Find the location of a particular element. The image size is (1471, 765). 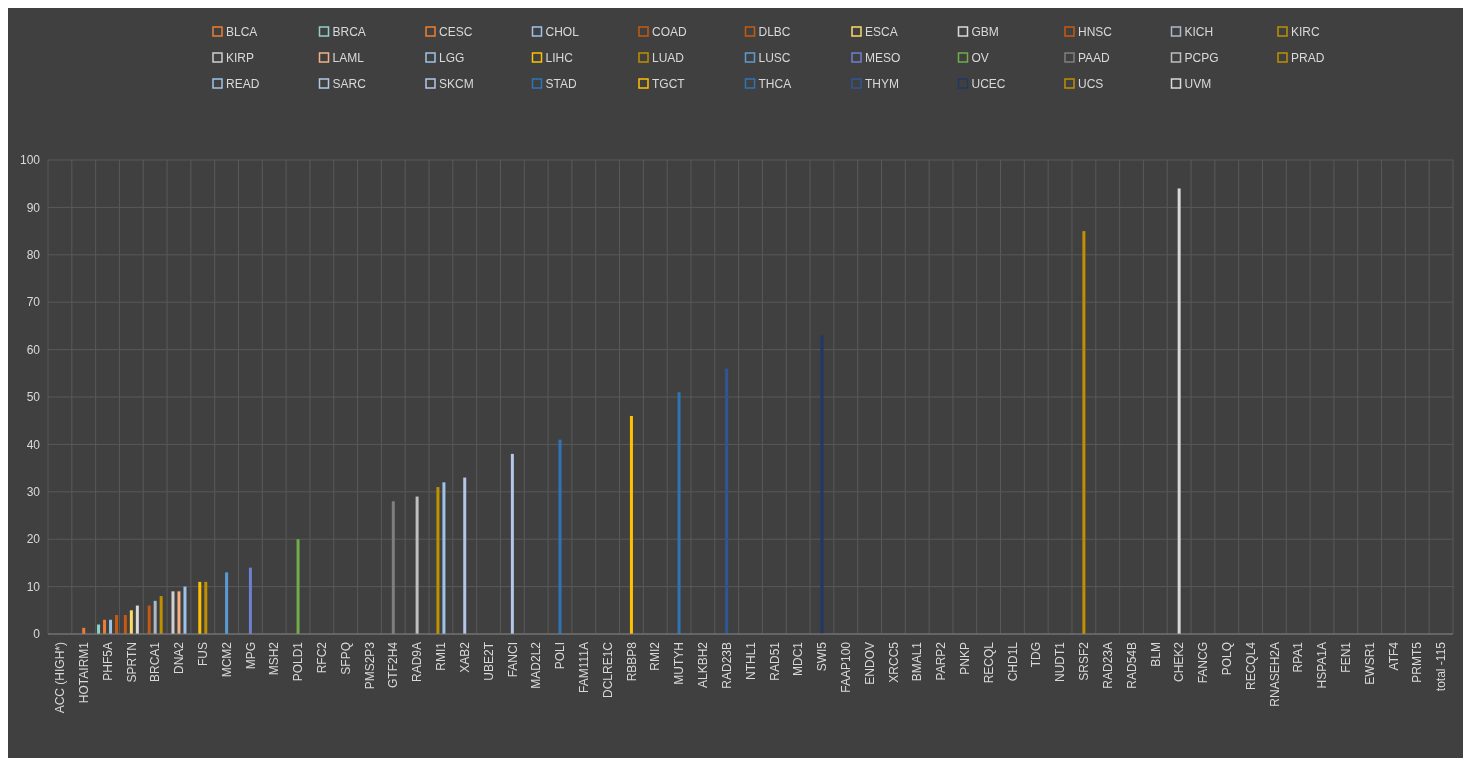

legend-label: STAD is located at coordinates (561, 84).